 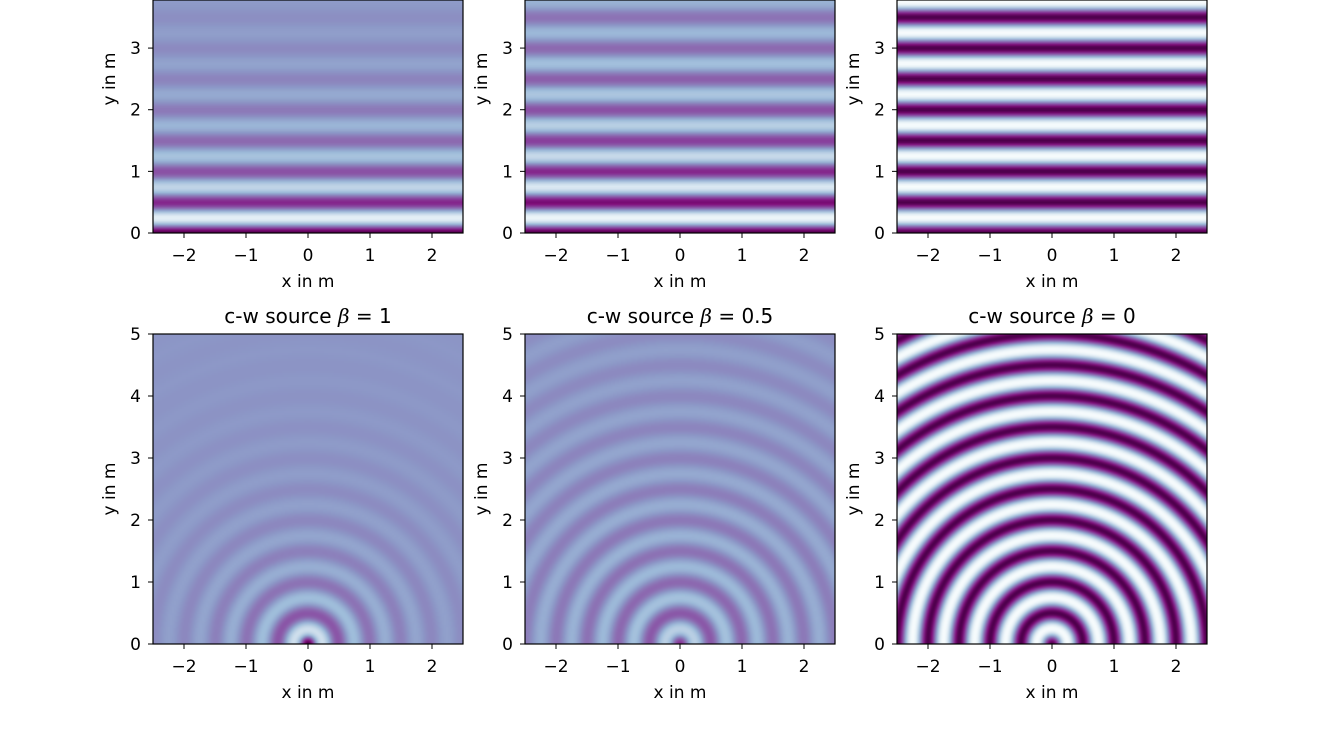 I want to click on title-suffix: = 0, so click(x=1115, y=316).